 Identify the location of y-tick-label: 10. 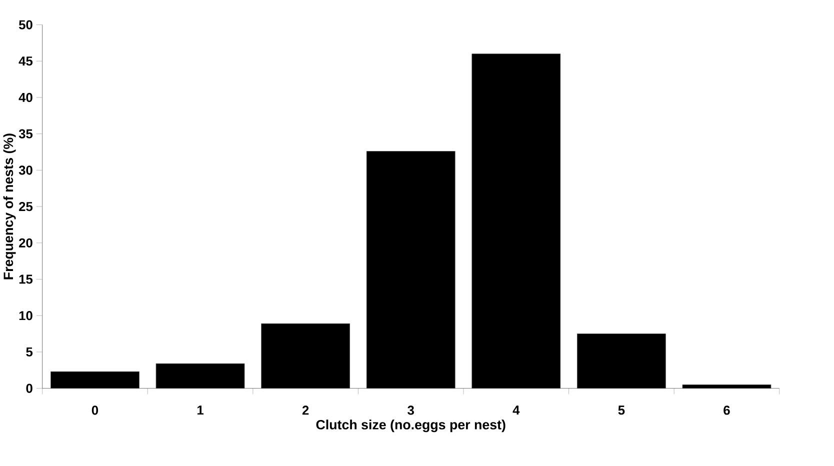
(25, 315).